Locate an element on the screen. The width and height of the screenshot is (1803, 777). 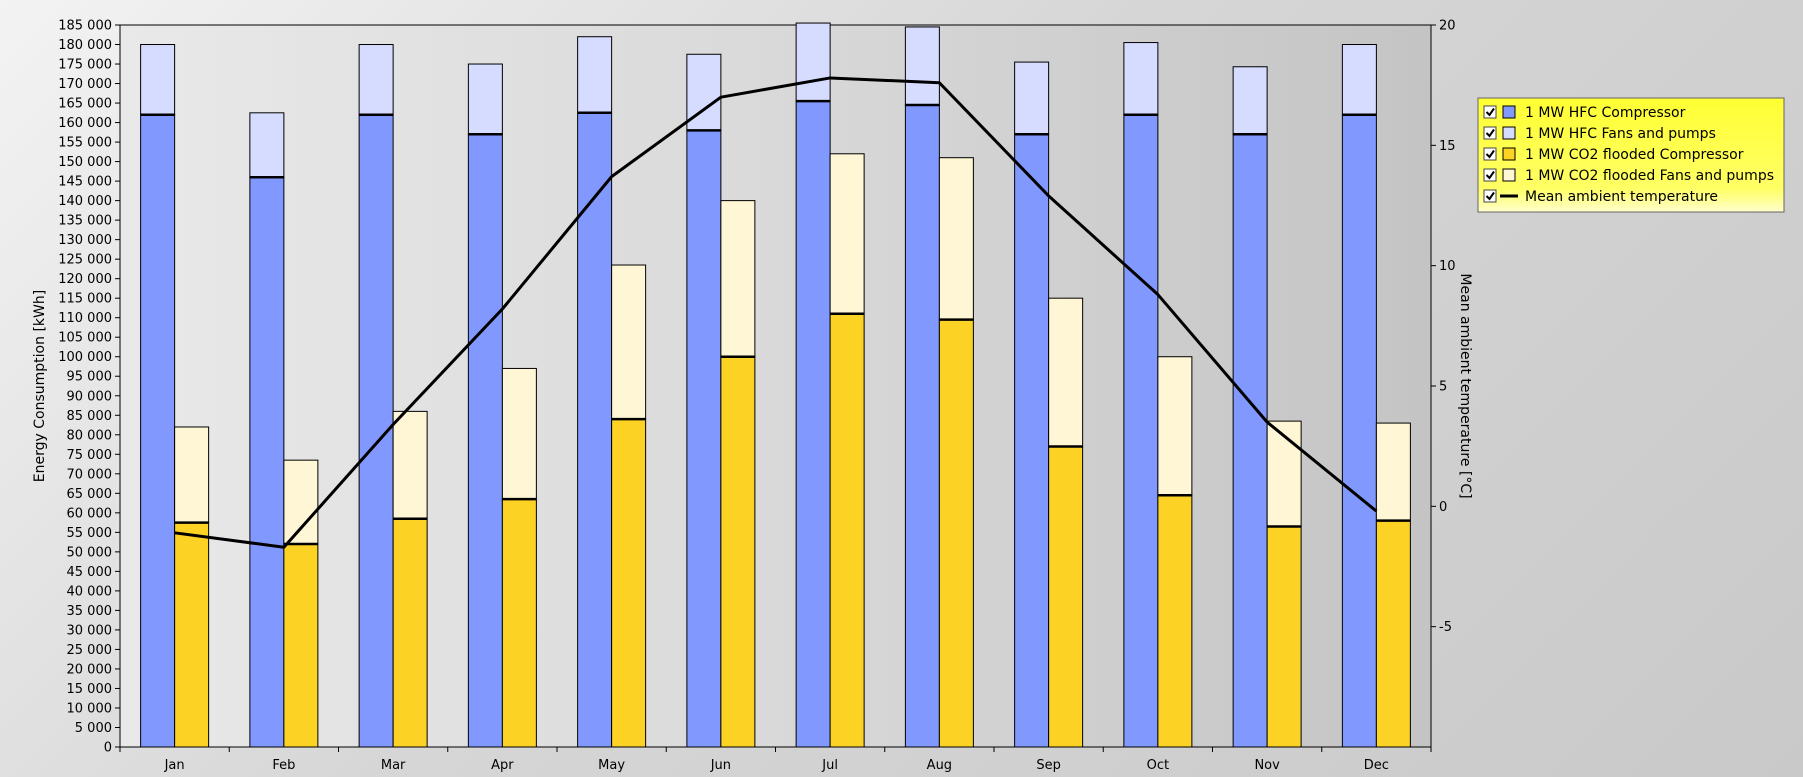
bar-hfc-fans-jul is located at coordinates (813, 62).